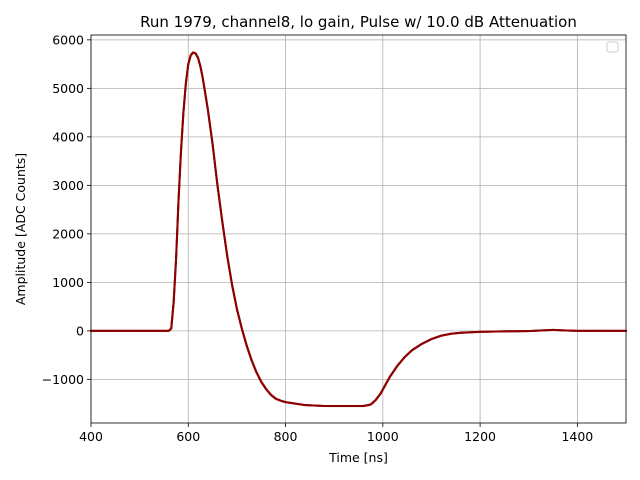 Image resolution: width=640 pixels, height=480 pixels. I want to click on x-tick-label: 400, so click(91, 436).